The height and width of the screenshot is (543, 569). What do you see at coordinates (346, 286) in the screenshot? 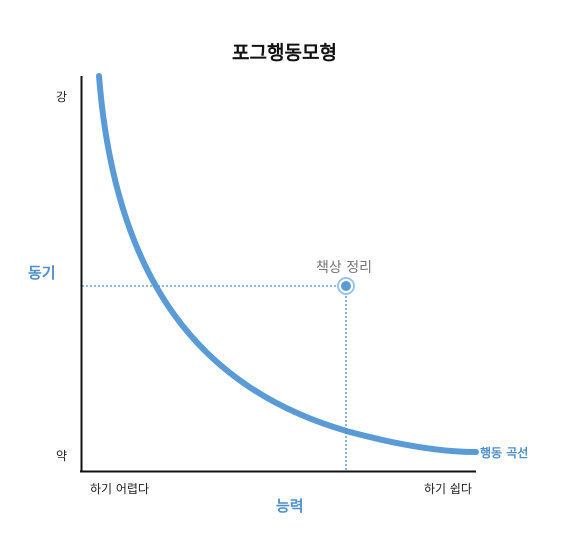
I see `data-point` at bounding box center [346, 286].